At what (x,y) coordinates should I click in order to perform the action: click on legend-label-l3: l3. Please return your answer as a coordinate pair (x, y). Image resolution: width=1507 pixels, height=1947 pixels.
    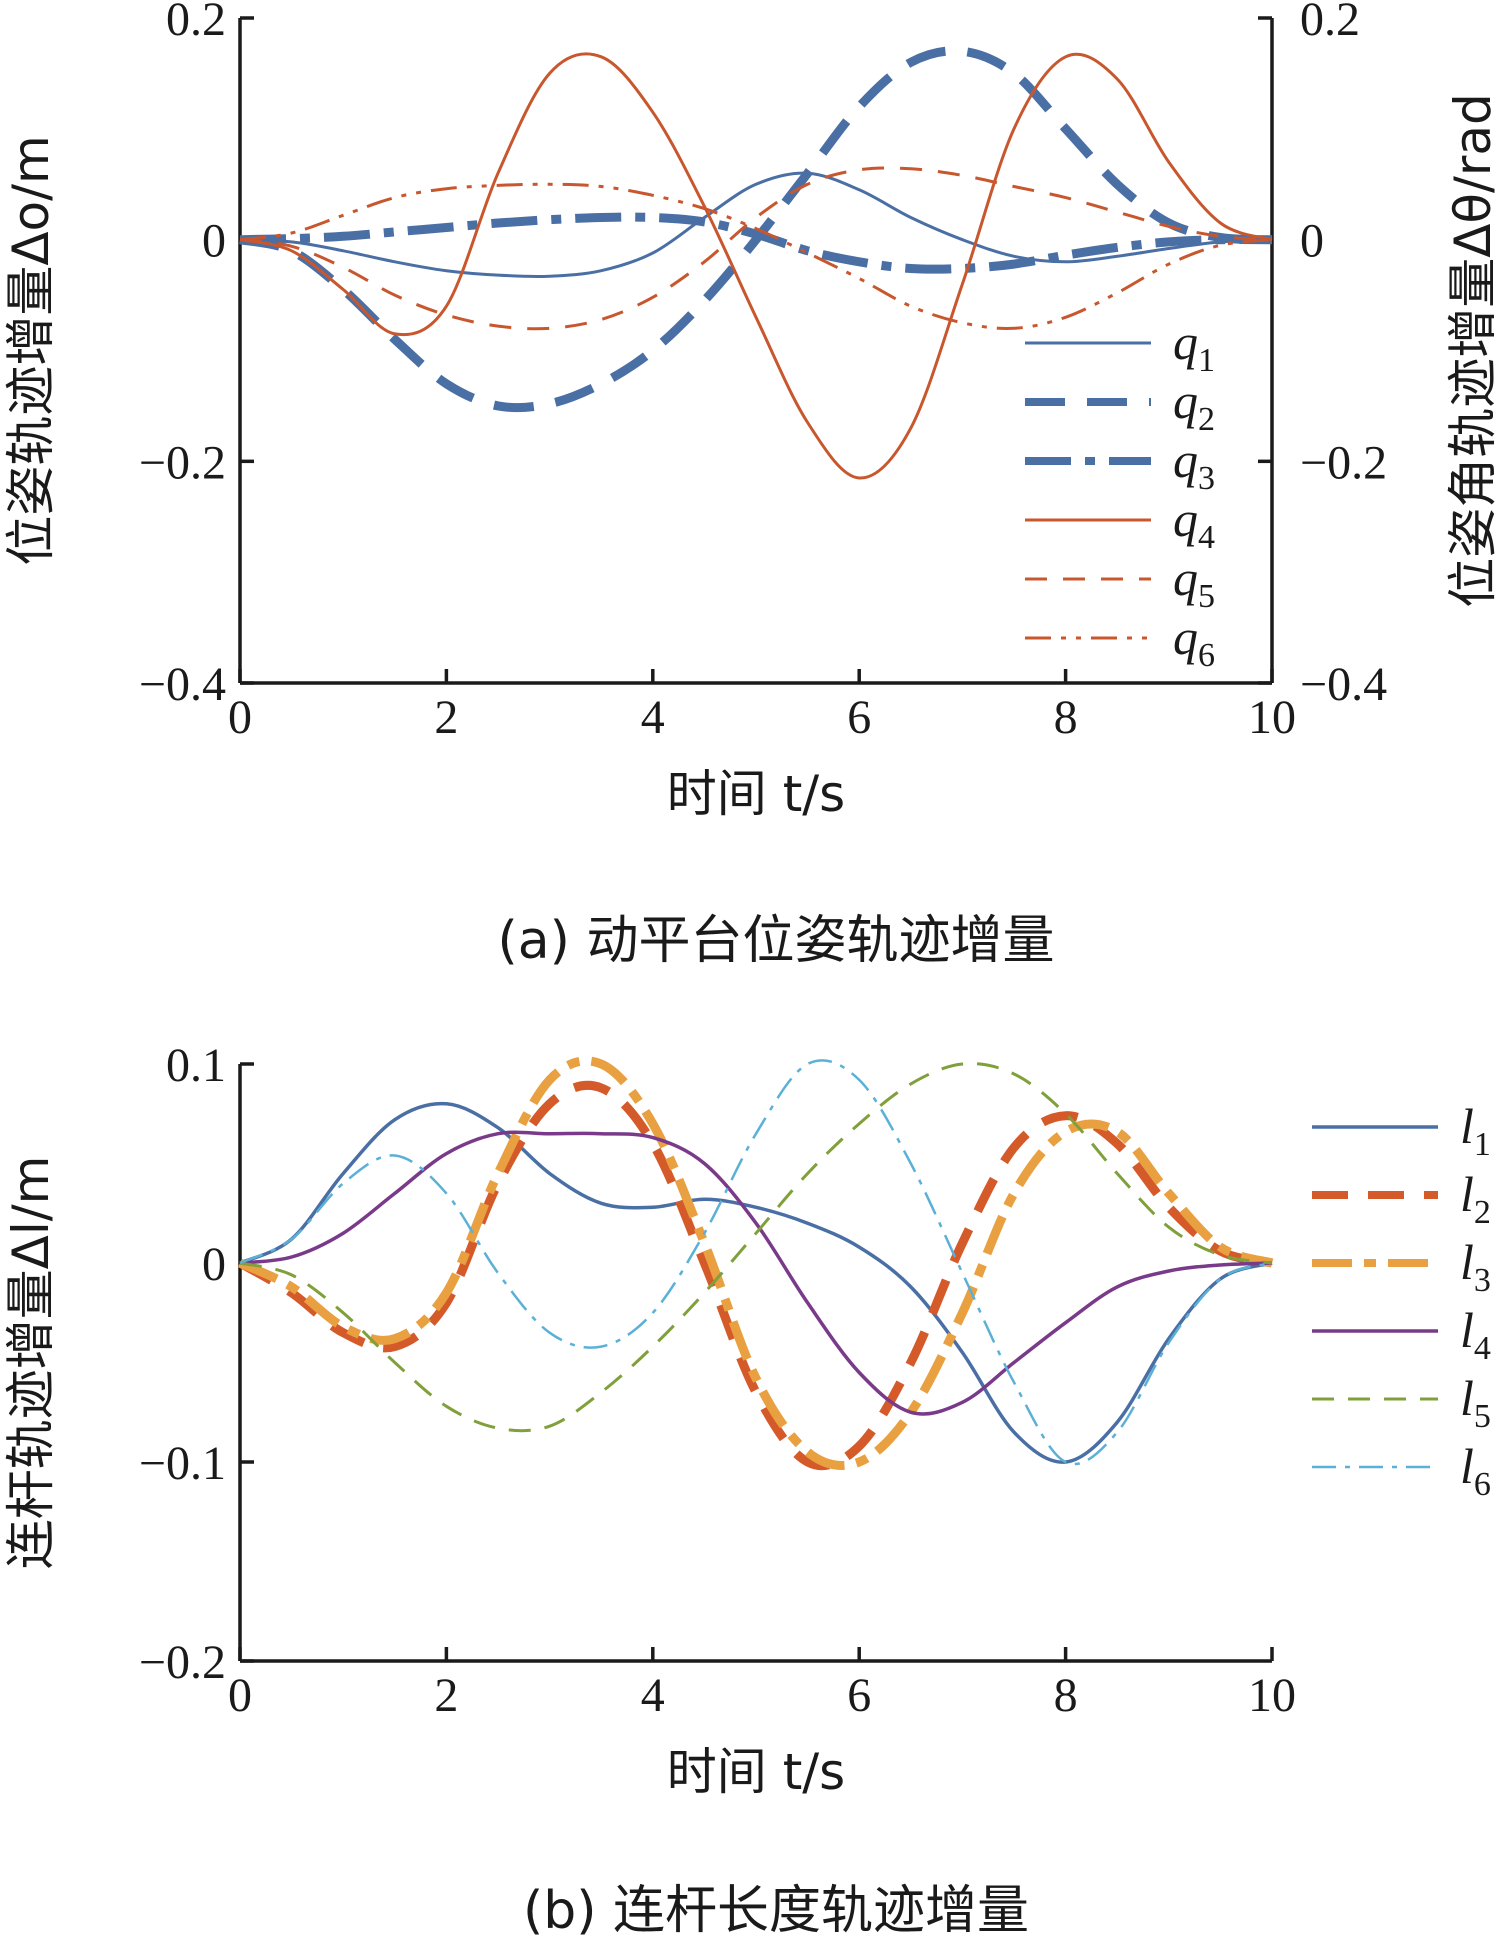
    Looking at the image, I should click on (1475, 1266).